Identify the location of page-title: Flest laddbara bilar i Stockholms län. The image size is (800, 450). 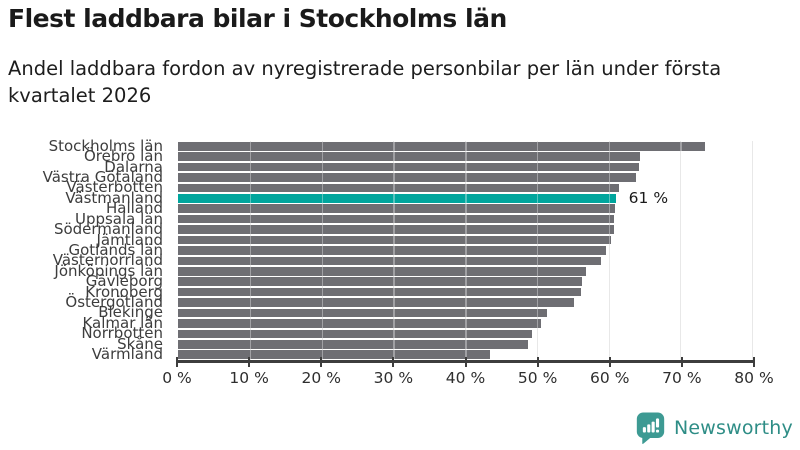
(257, 18).